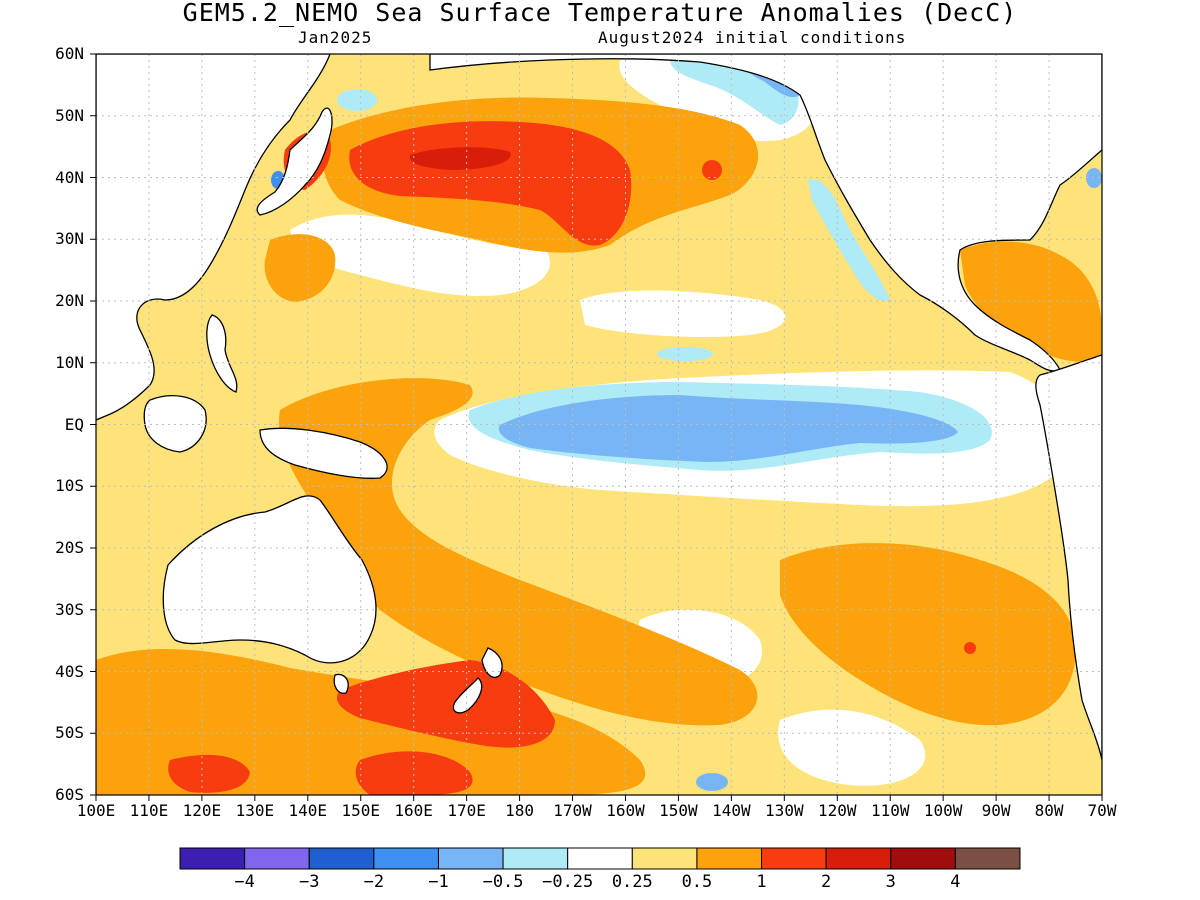 The height and width of the screenshot is (900, 1200). What do you see at coordinates (712, 170) in the screenshot?
I see `hot-spot-north-pacific` at bounding box center [712, 170].